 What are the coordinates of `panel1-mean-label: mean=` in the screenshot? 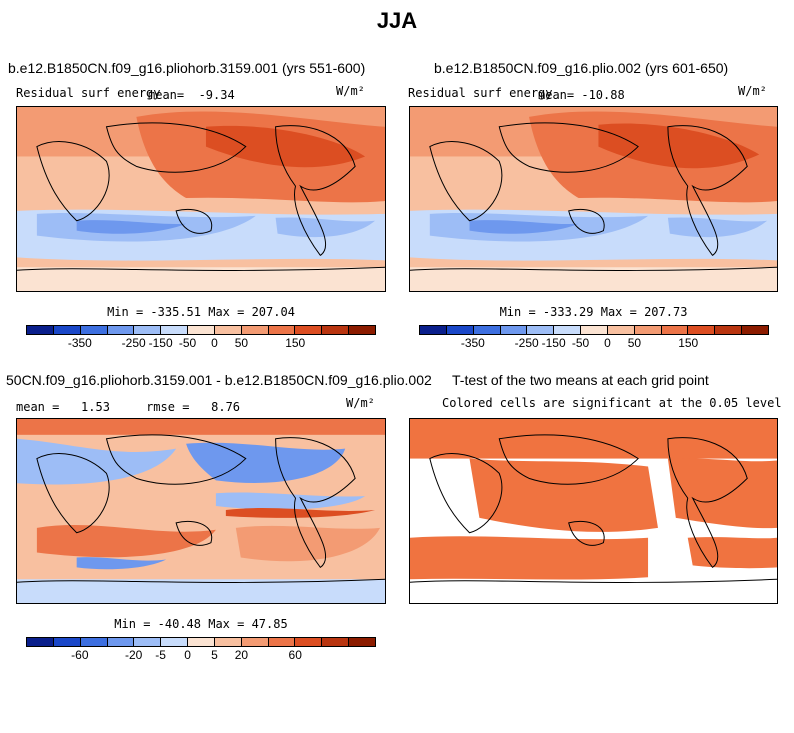 It's located at (166, 95).